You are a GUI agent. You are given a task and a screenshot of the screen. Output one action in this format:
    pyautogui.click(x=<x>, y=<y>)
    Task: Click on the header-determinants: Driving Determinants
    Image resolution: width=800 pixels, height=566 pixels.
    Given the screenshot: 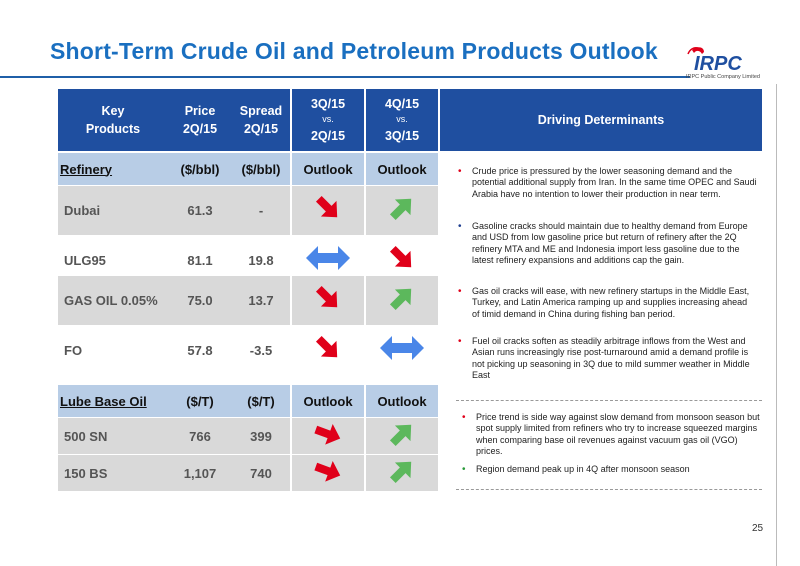 What is the action you would take?
    pyautogui.click(x=601, y=120)
    